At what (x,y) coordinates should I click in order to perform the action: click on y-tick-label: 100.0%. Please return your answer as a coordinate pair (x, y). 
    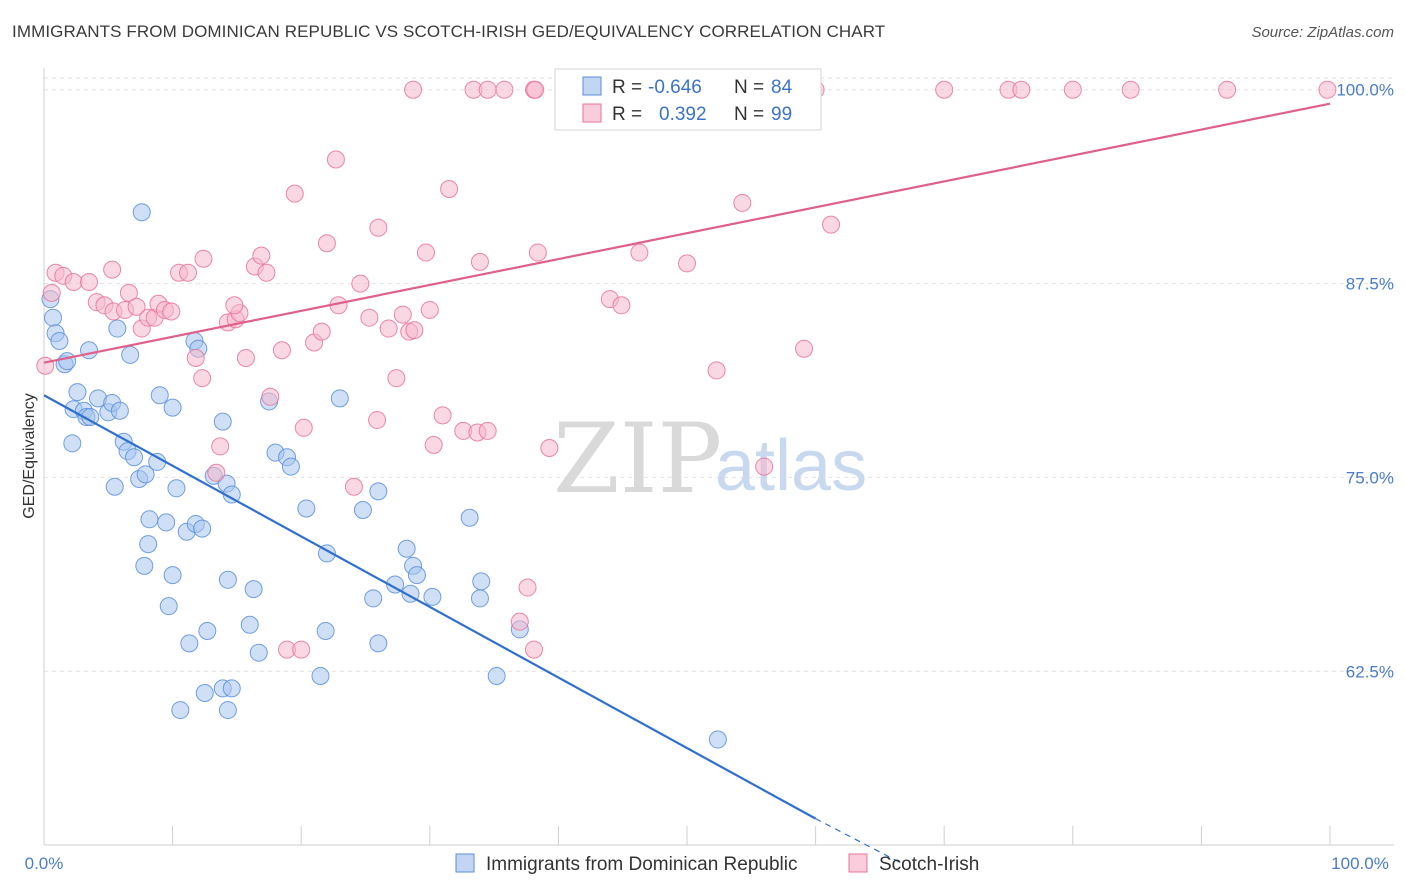
    Looking at the image, I should click on (1365, 90).